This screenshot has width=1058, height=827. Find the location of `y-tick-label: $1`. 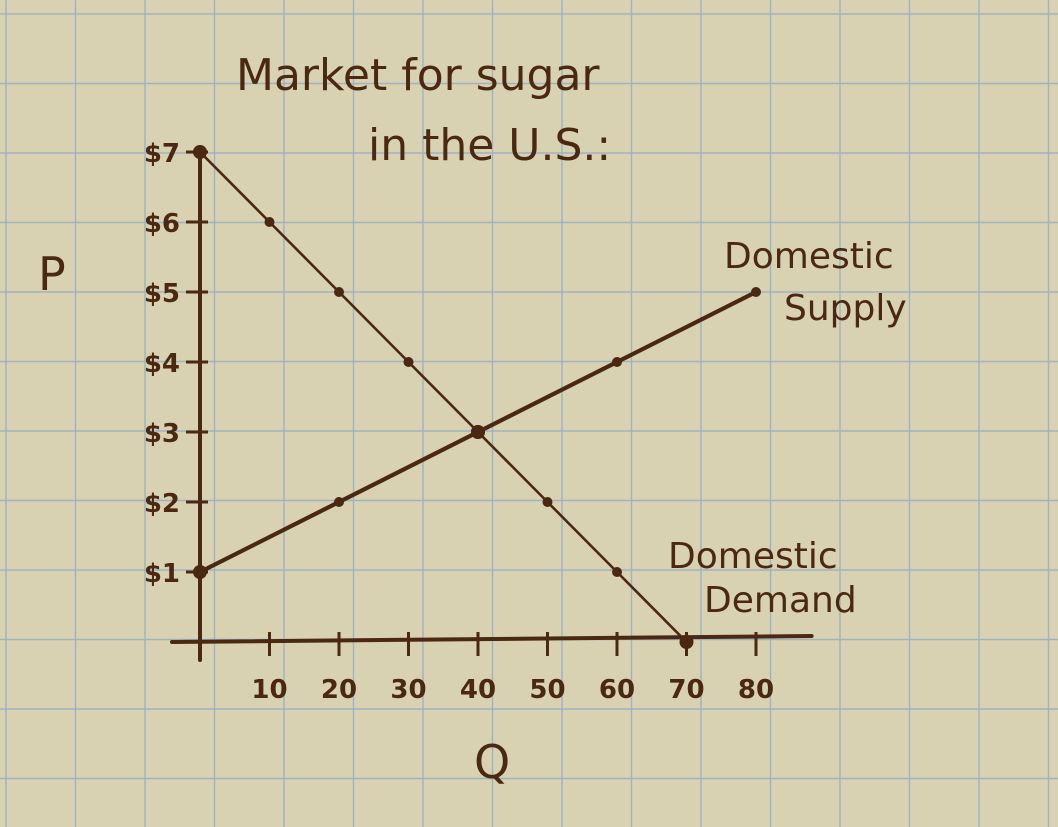

y-tick-label: $1 is located at coordinates (162, 574).